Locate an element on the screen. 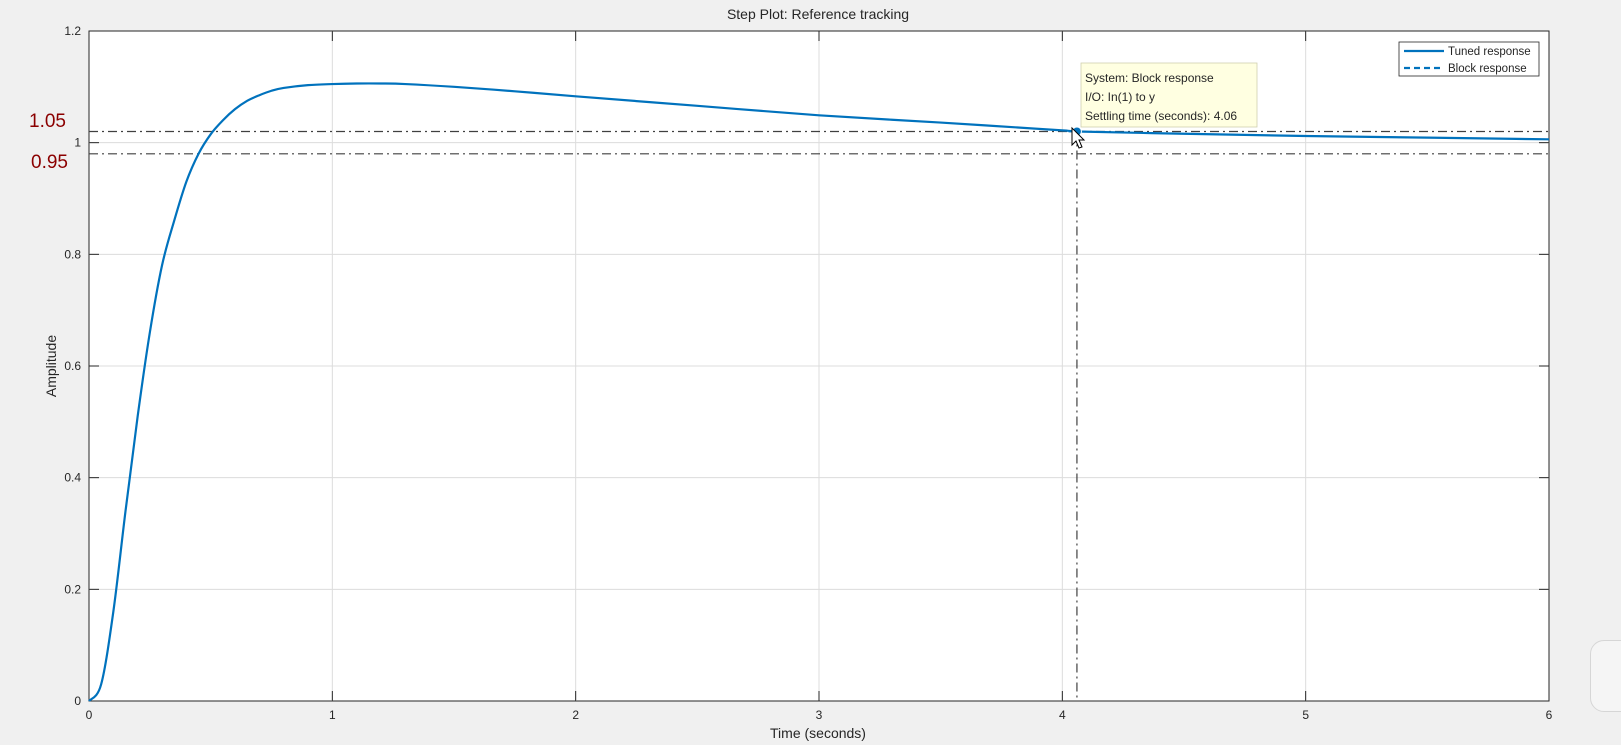  legend: Tuned response Block response is located at coordinates (1469, 59).